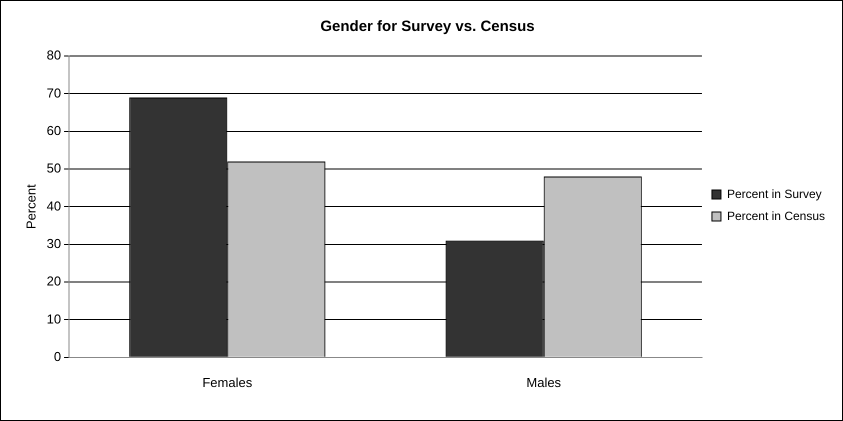 The width and height of the screenshot is (843, 421). Describe the element at coordinates (54, 55) in the screenshot. I see `y-tick-label: 80` at that location.